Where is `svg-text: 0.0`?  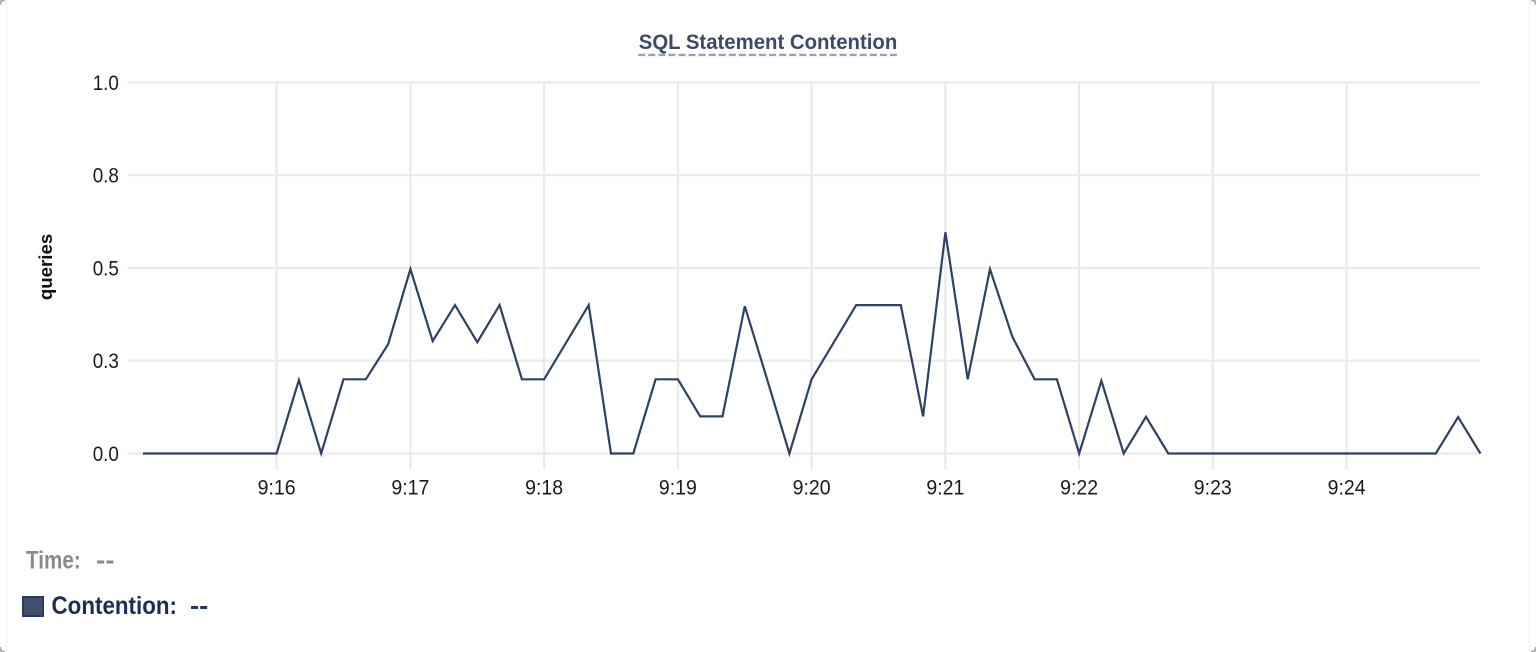 svg-text: 0.0 is located at coordinates (106, 454).